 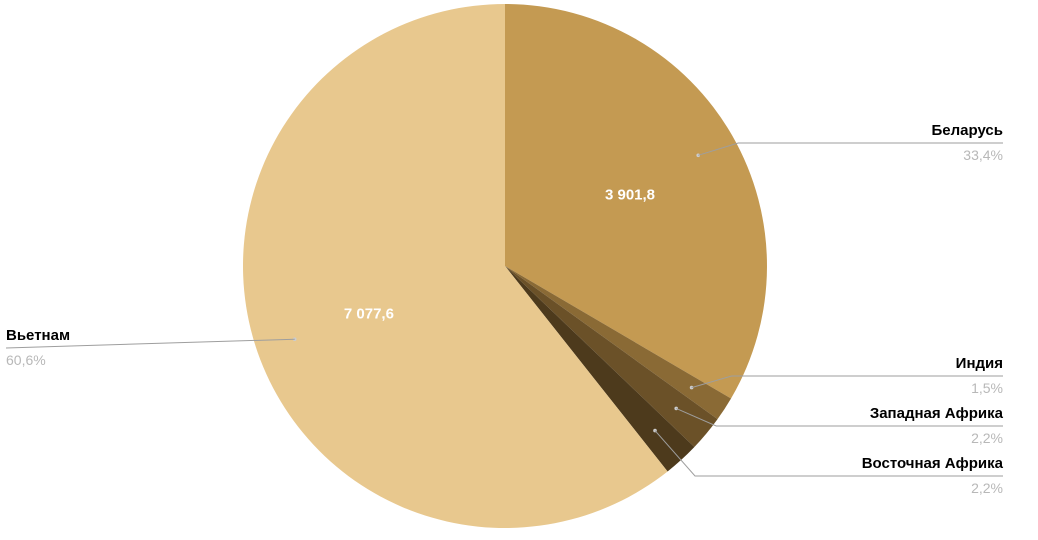 I want to click on slice-западная-африка, so click(x=611, y=357).